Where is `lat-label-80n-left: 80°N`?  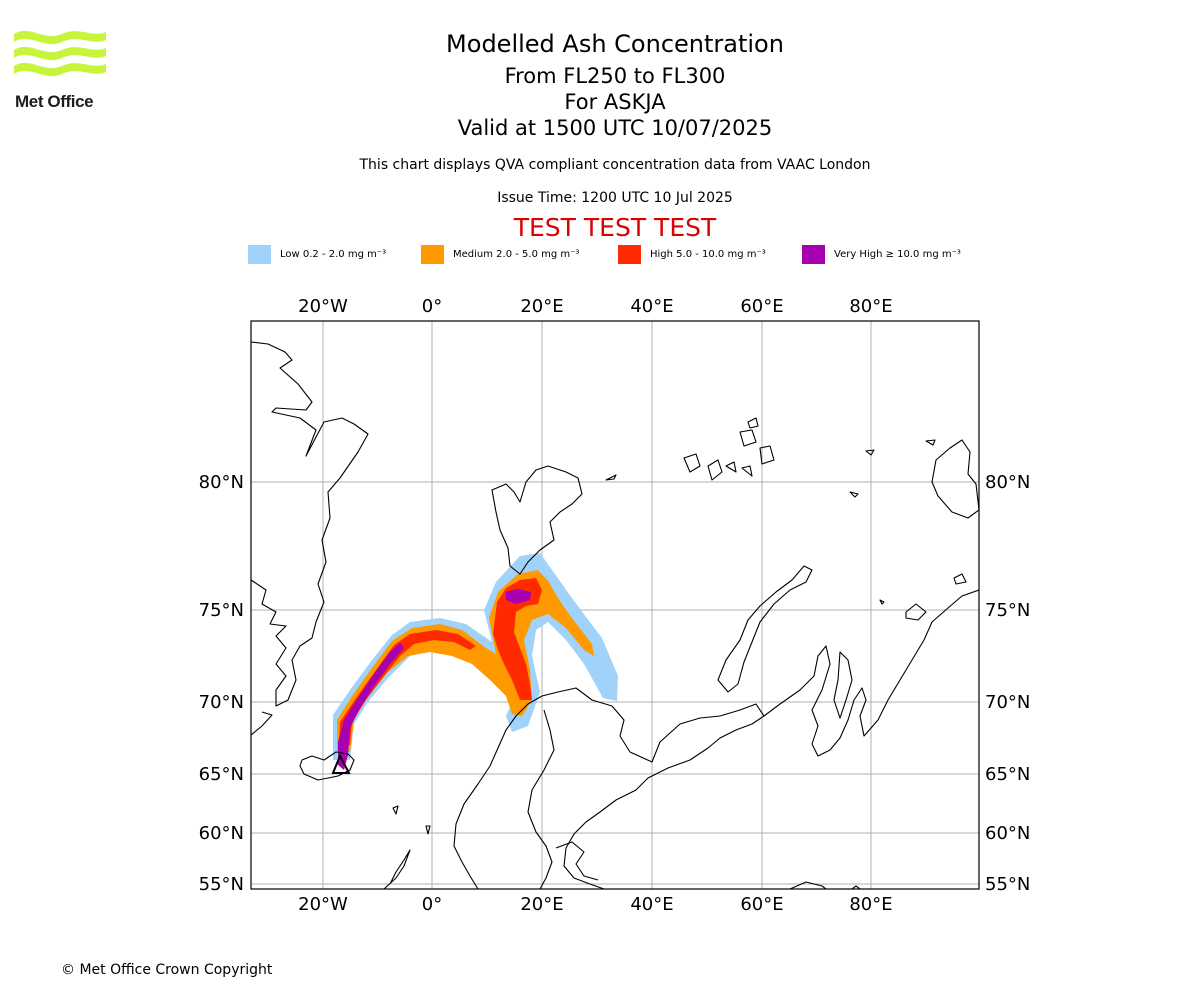 lat-label-80n-left: 80°N is located at coordinates (221, 482).